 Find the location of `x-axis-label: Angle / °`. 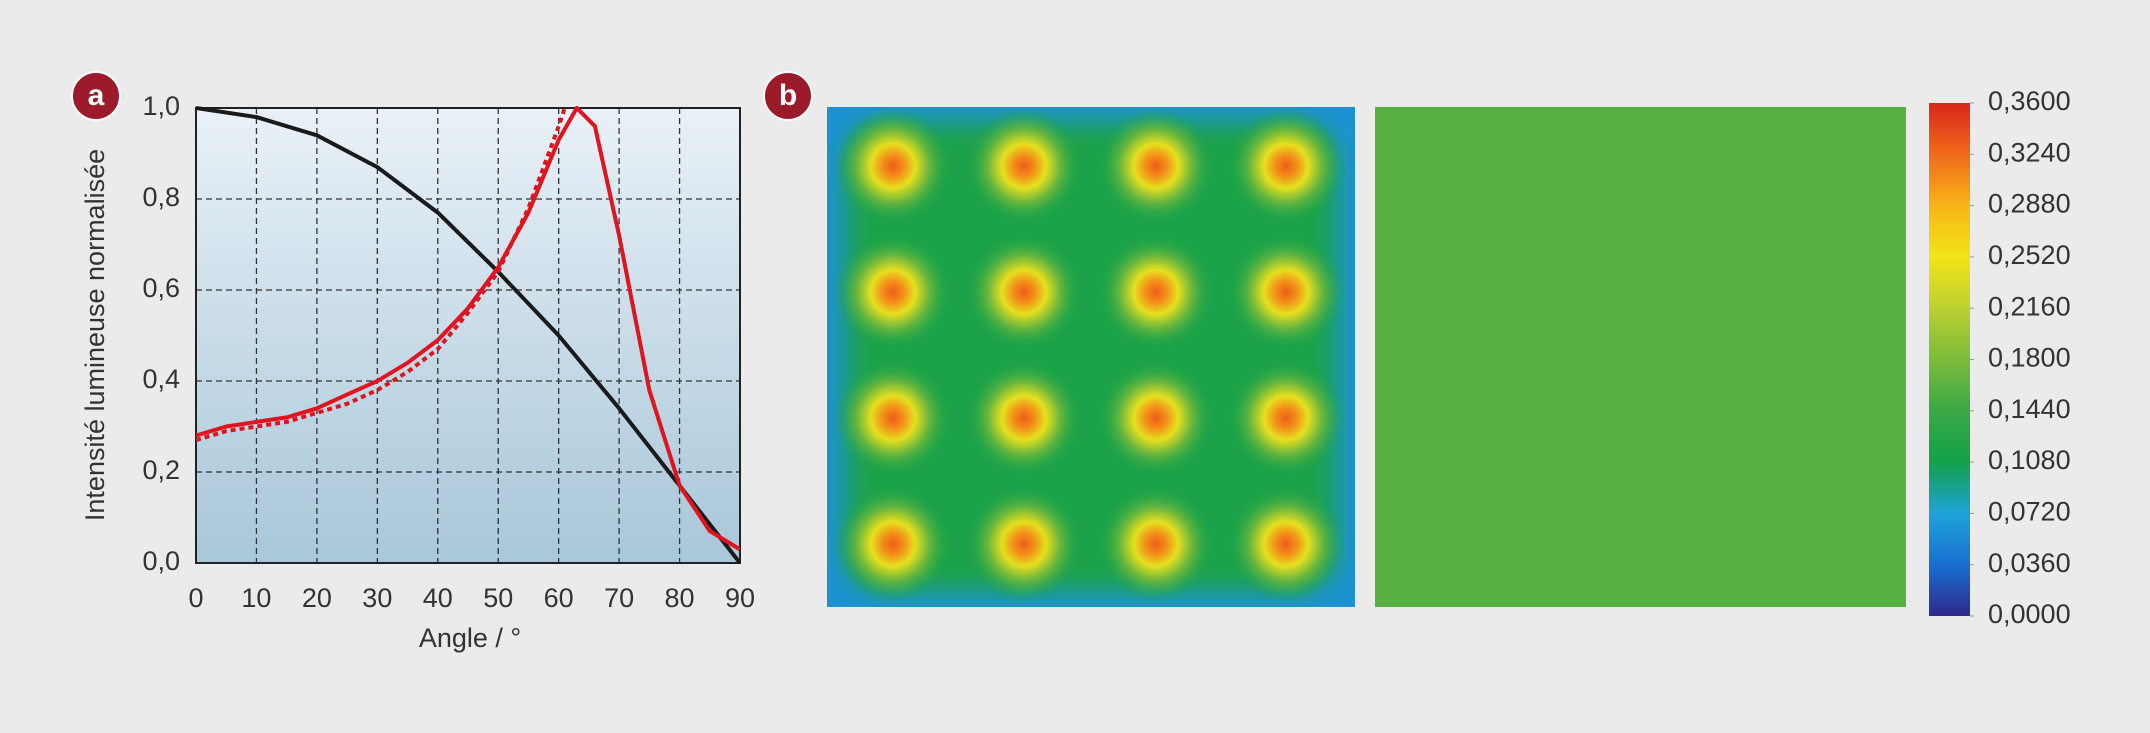

x-axis-label: Angle / ° is located at coordinates (470, 638).